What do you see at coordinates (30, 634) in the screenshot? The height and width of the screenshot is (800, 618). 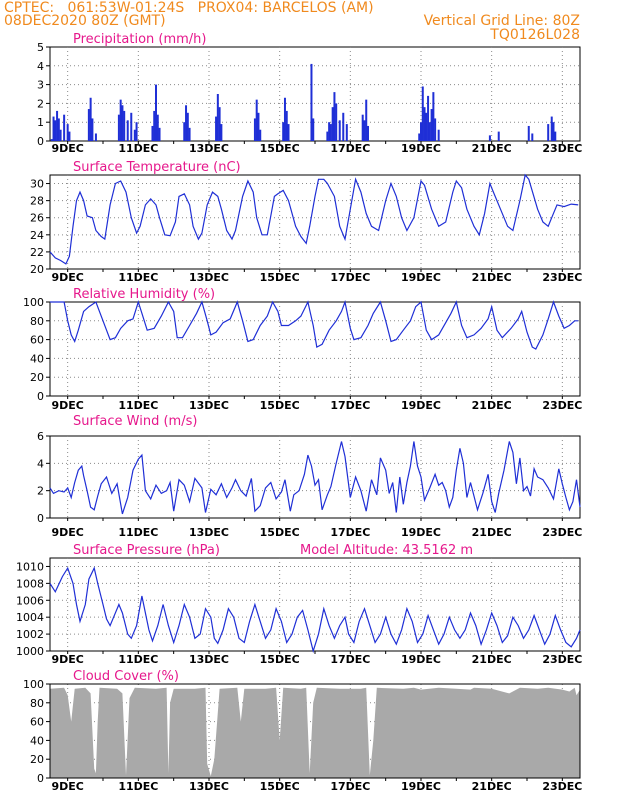 I see `y-tick-label: 1002` at bounding box center [30, 634].